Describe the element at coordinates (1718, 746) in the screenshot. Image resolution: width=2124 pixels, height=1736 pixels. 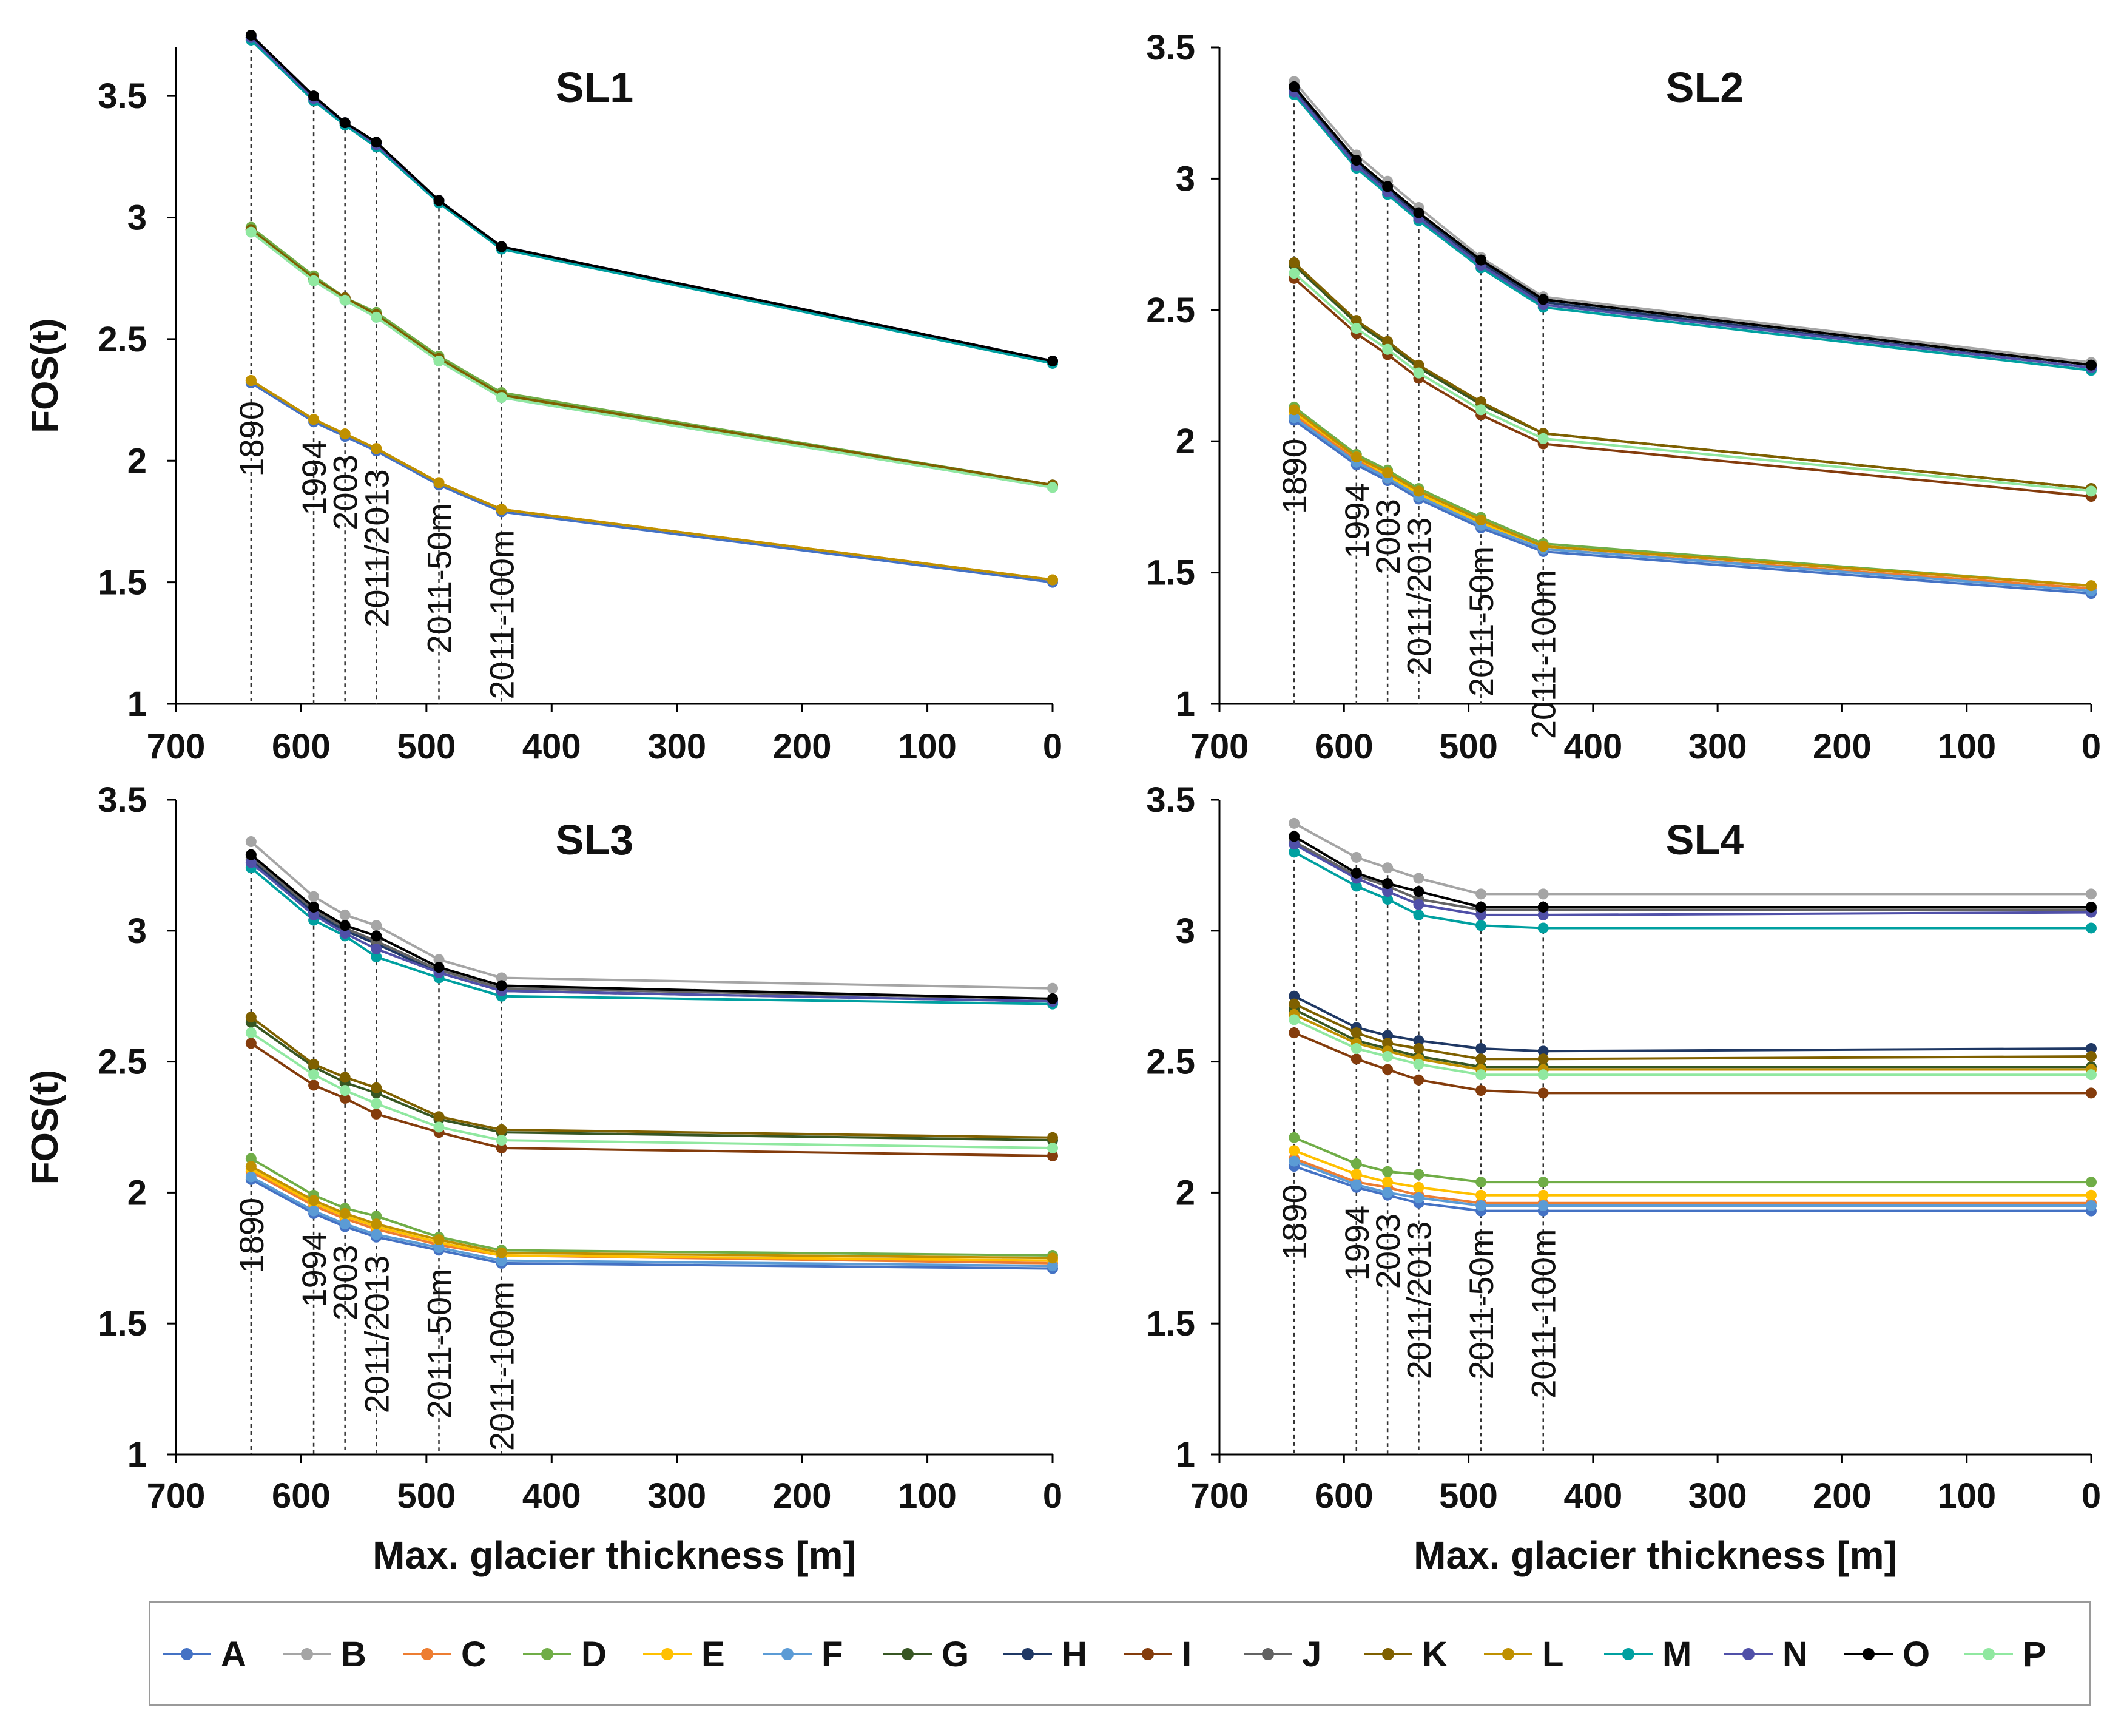
I see `x-tick-label: 300` at that location.